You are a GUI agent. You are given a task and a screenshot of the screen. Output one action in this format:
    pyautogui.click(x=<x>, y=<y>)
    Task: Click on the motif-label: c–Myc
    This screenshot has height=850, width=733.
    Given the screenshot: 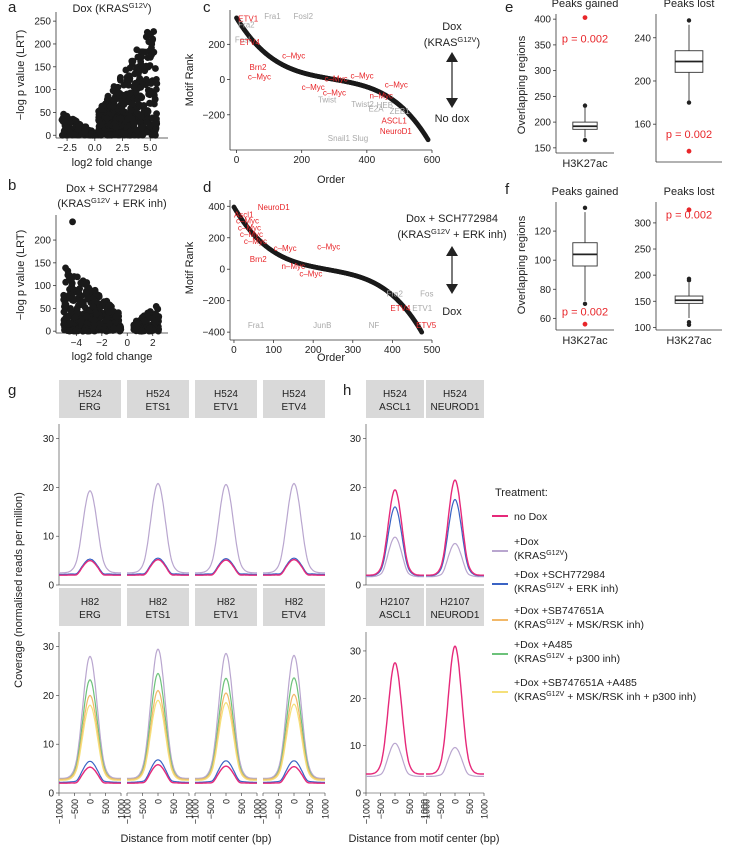 What is the action you would take?
    pyautogui.click(x=328, y=247)
    